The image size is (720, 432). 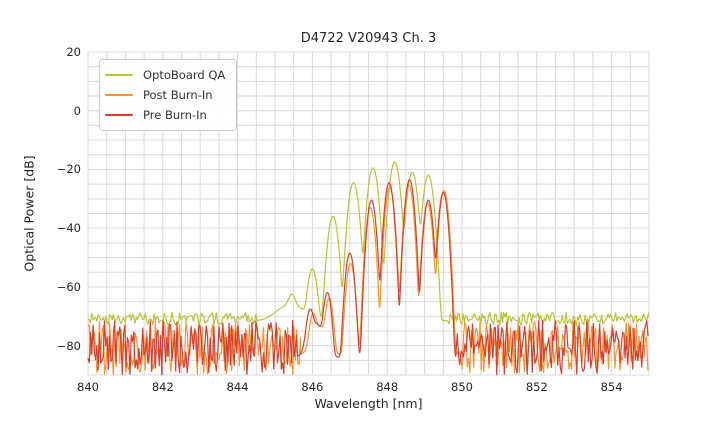 What do you see at coordinates (175, 115) in the screenshot?
I see `legend-label: Pre Burn-In` at bounding box center [175, 115].